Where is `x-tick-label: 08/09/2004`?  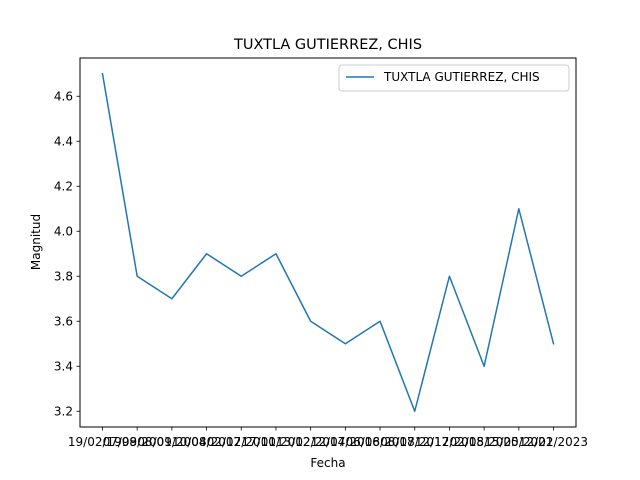
x-tick-label: 08/09/2004 is located at coordinates (171, 442).